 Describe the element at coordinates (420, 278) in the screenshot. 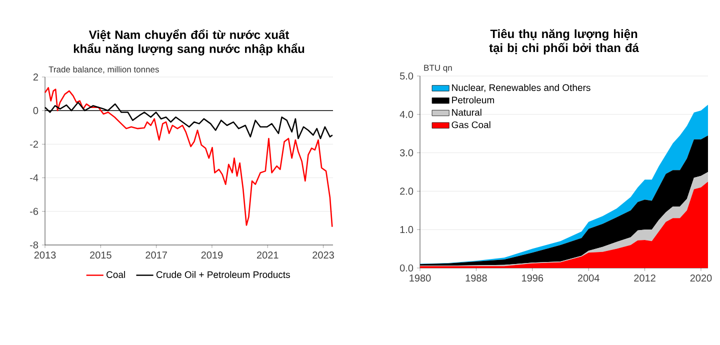

I see `x-tick-label: 1980` at that location.